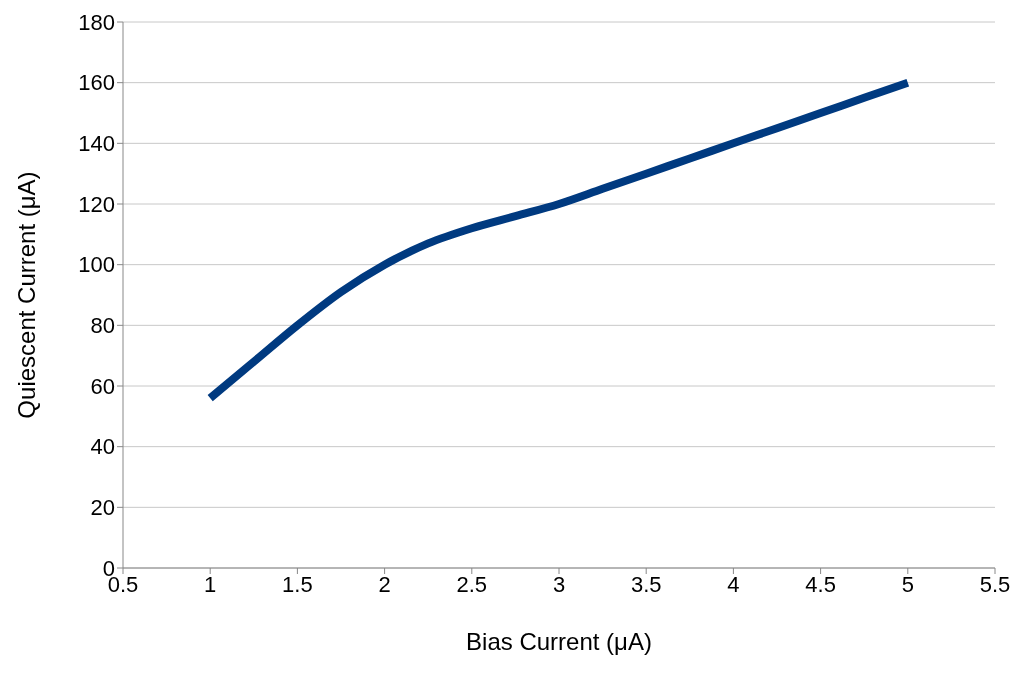  I want to click on x-tick-label: 1, so click(210, 584).